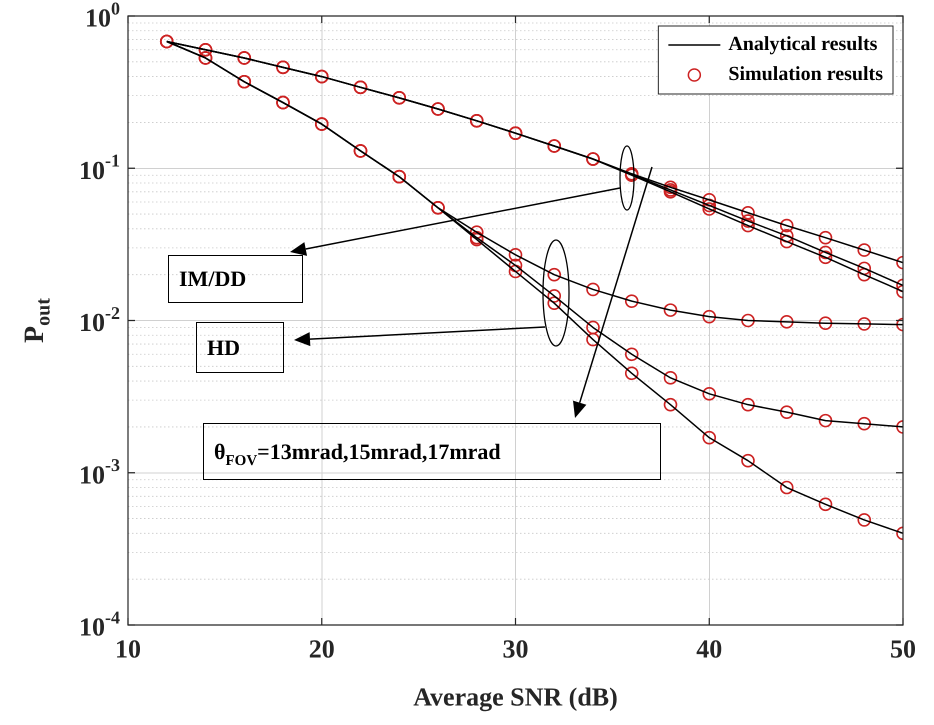 The width and height of the screenshot is (934, 725). I want to click on x-tick-label: 40, so click(709, 649).